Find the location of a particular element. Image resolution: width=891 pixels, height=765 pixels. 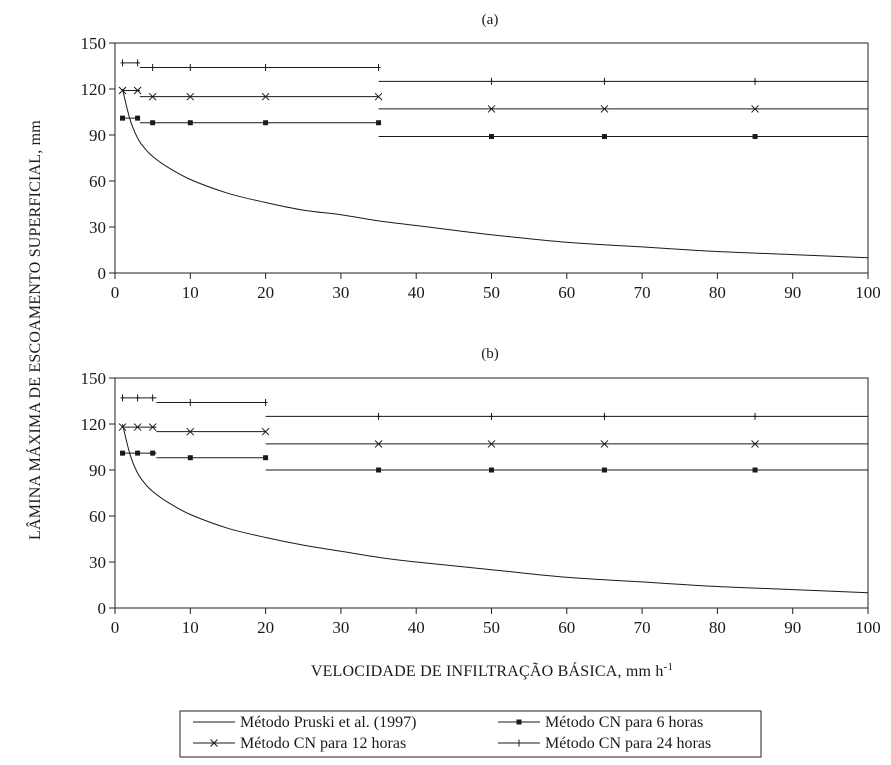

panel-b-series-metodo-cn-para-12-horas is located at coordinates (493, 436).